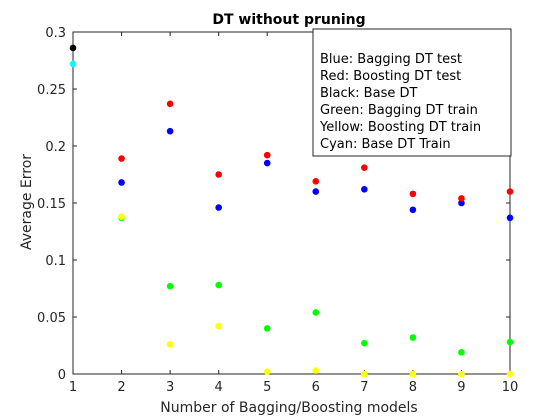  I want to click on x-tick-label: 8, so click(413, 387).